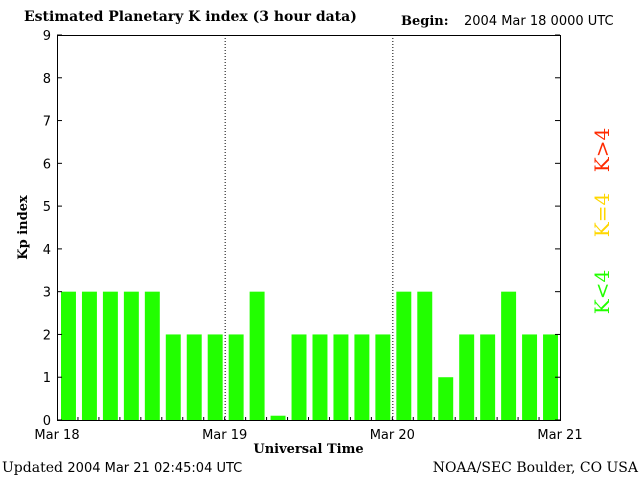 This screenshot has height=480, width=640. I want to click on y-tick-label: 9, so click(47, 36).